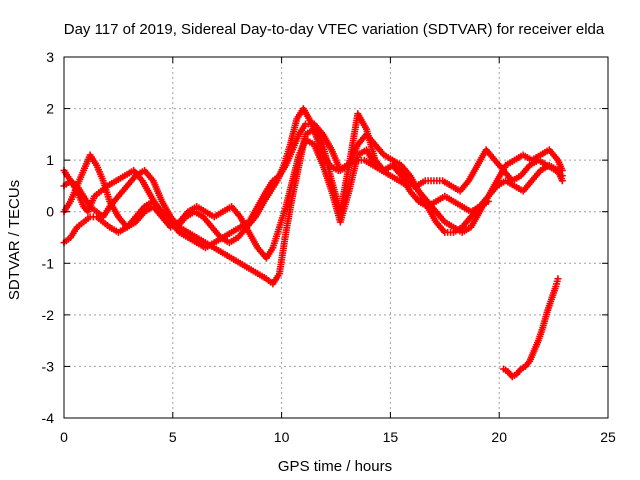 The image size is (640, 480). Describe the element at coordinates (14, 240) in the screenshot. I see `y-axis-label: SDTVAR / TECUs` at that location.